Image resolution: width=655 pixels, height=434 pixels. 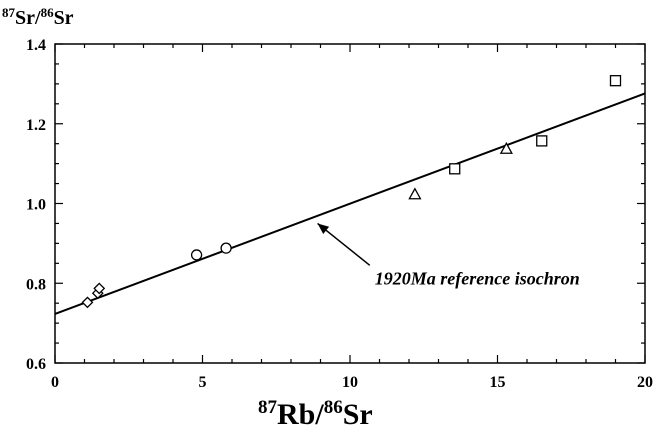 I want to click on x-tick-label: 5, so click(x=203, y=382).